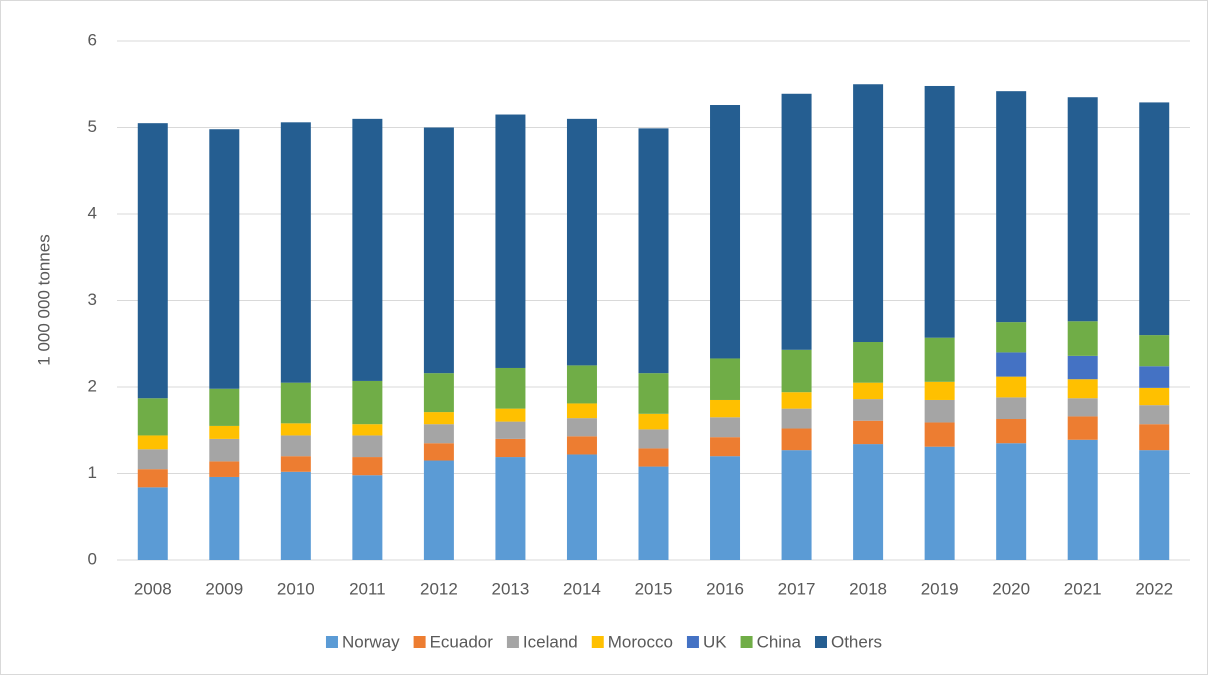  I want to click on x-tick-label: 2019, so click(940, 588).